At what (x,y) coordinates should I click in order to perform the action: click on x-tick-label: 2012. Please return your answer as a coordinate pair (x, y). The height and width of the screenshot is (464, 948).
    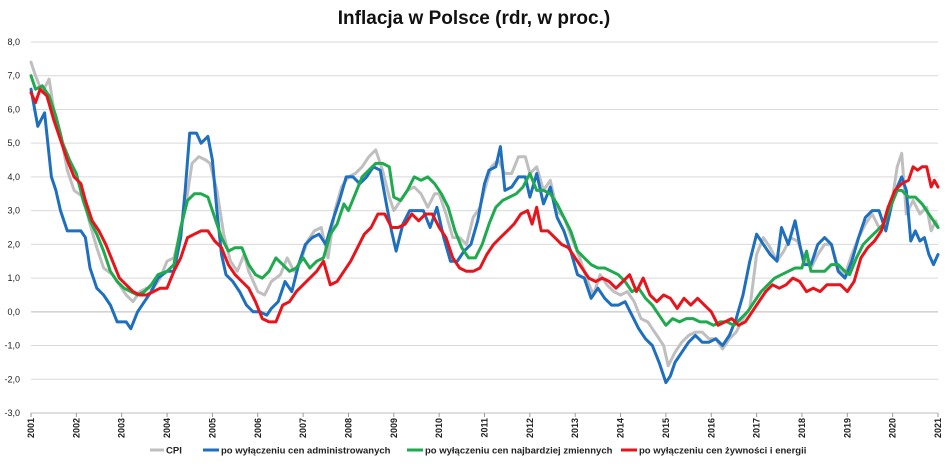
    Looking at the image, I should click on (530, 428).